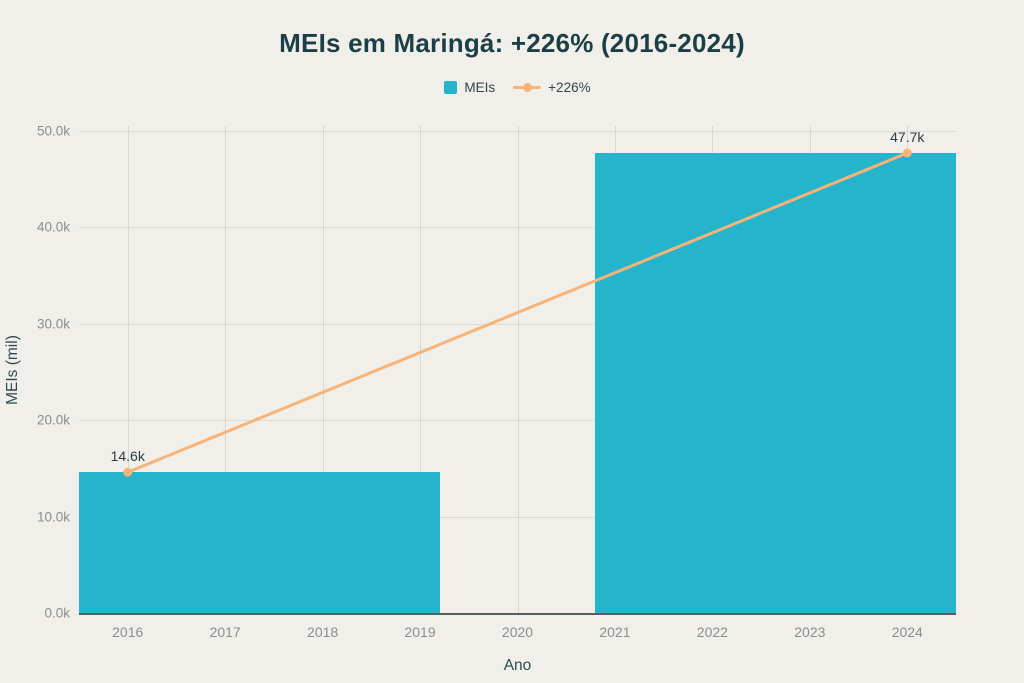  I want to click on legend-label: +226%, so click(569, 87).